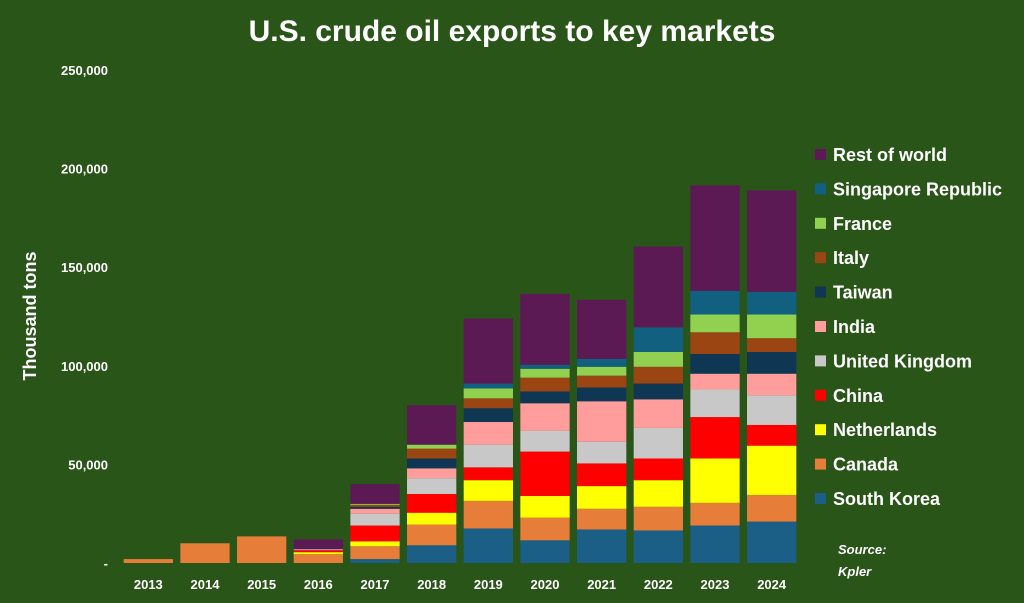 Image resolution: width=1024 pixels, height=603 pixels. Describe the element at coordinates (893, 361) in the screenshot. I see `legend-item: United Kingdom` at that location.